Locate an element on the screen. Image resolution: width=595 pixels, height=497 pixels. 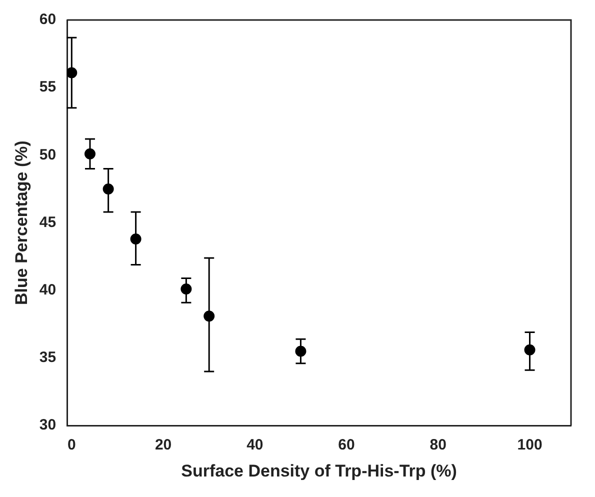
y-tick-label: 50 is located at coordinates (47, 155).